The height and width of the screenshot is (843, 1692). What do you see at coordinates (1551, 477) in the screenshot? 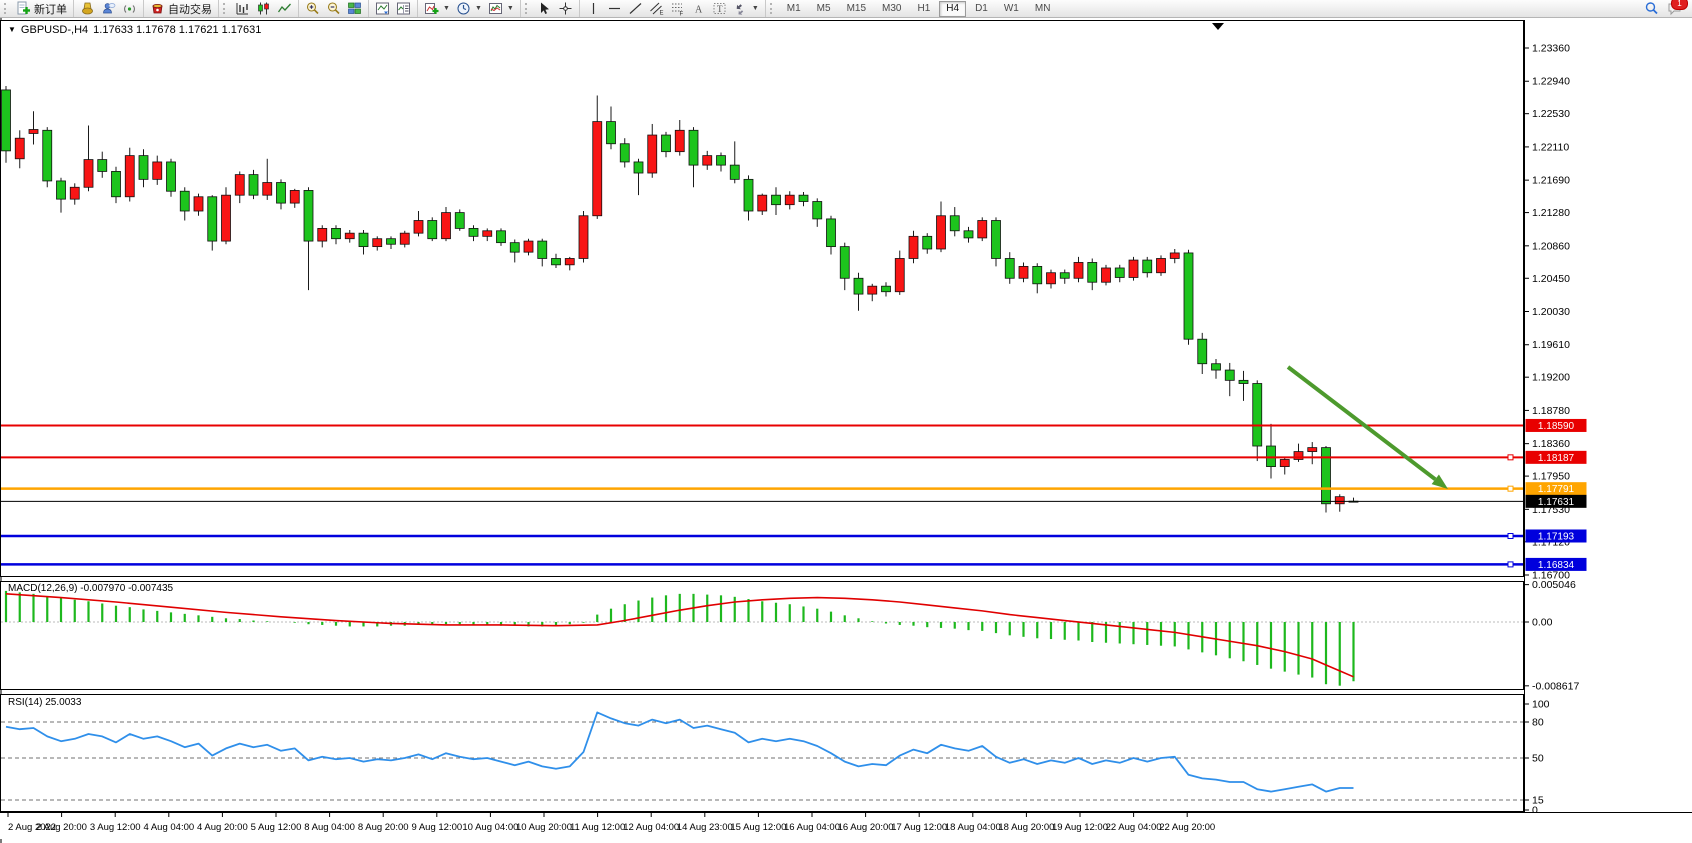
I see `axis-tick-label: 1.17950` at bounding box center [1551, 477].